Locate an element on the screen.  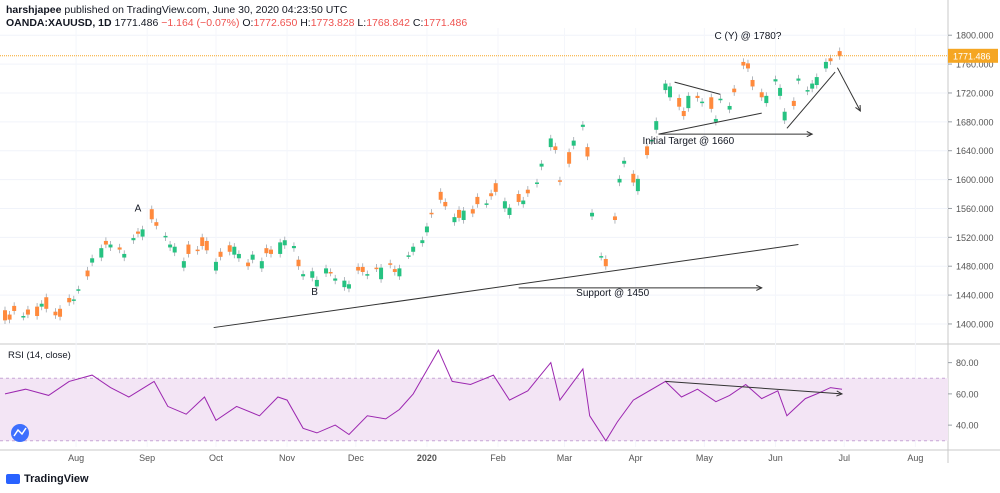
annotation-label: Initial Target @ 1660 is located at coordinates (688, 141).